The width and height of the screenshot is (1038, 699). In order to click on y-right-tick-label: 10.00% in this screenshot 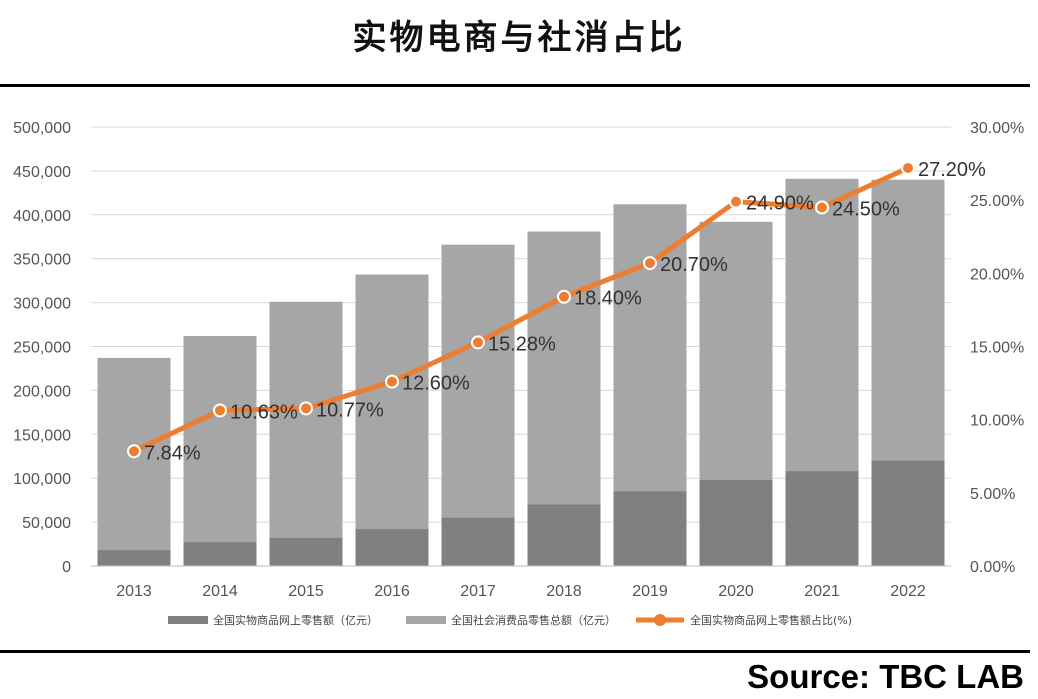, I will do `click(997, 421)`.